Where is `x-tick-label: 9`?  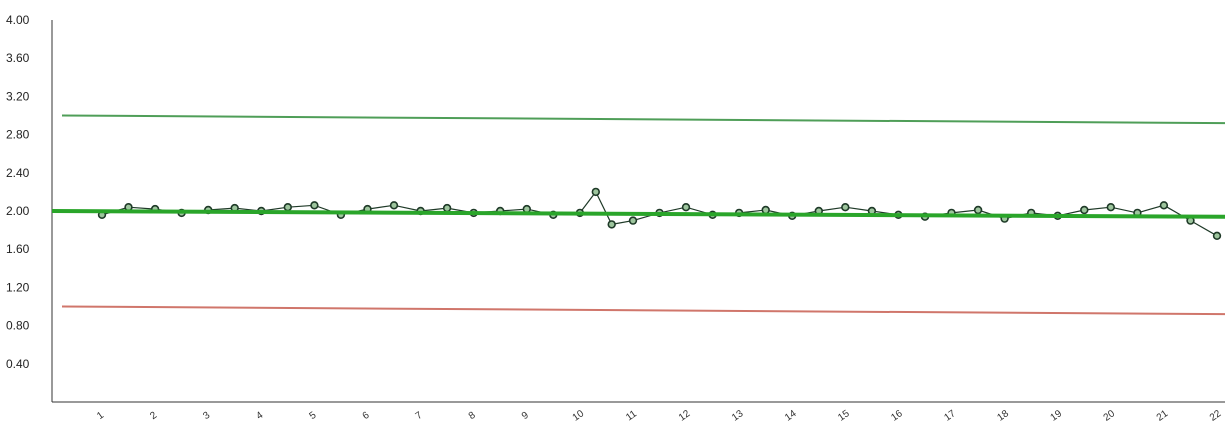 x-tick-label: 9 is located at coordinates (525, 416).